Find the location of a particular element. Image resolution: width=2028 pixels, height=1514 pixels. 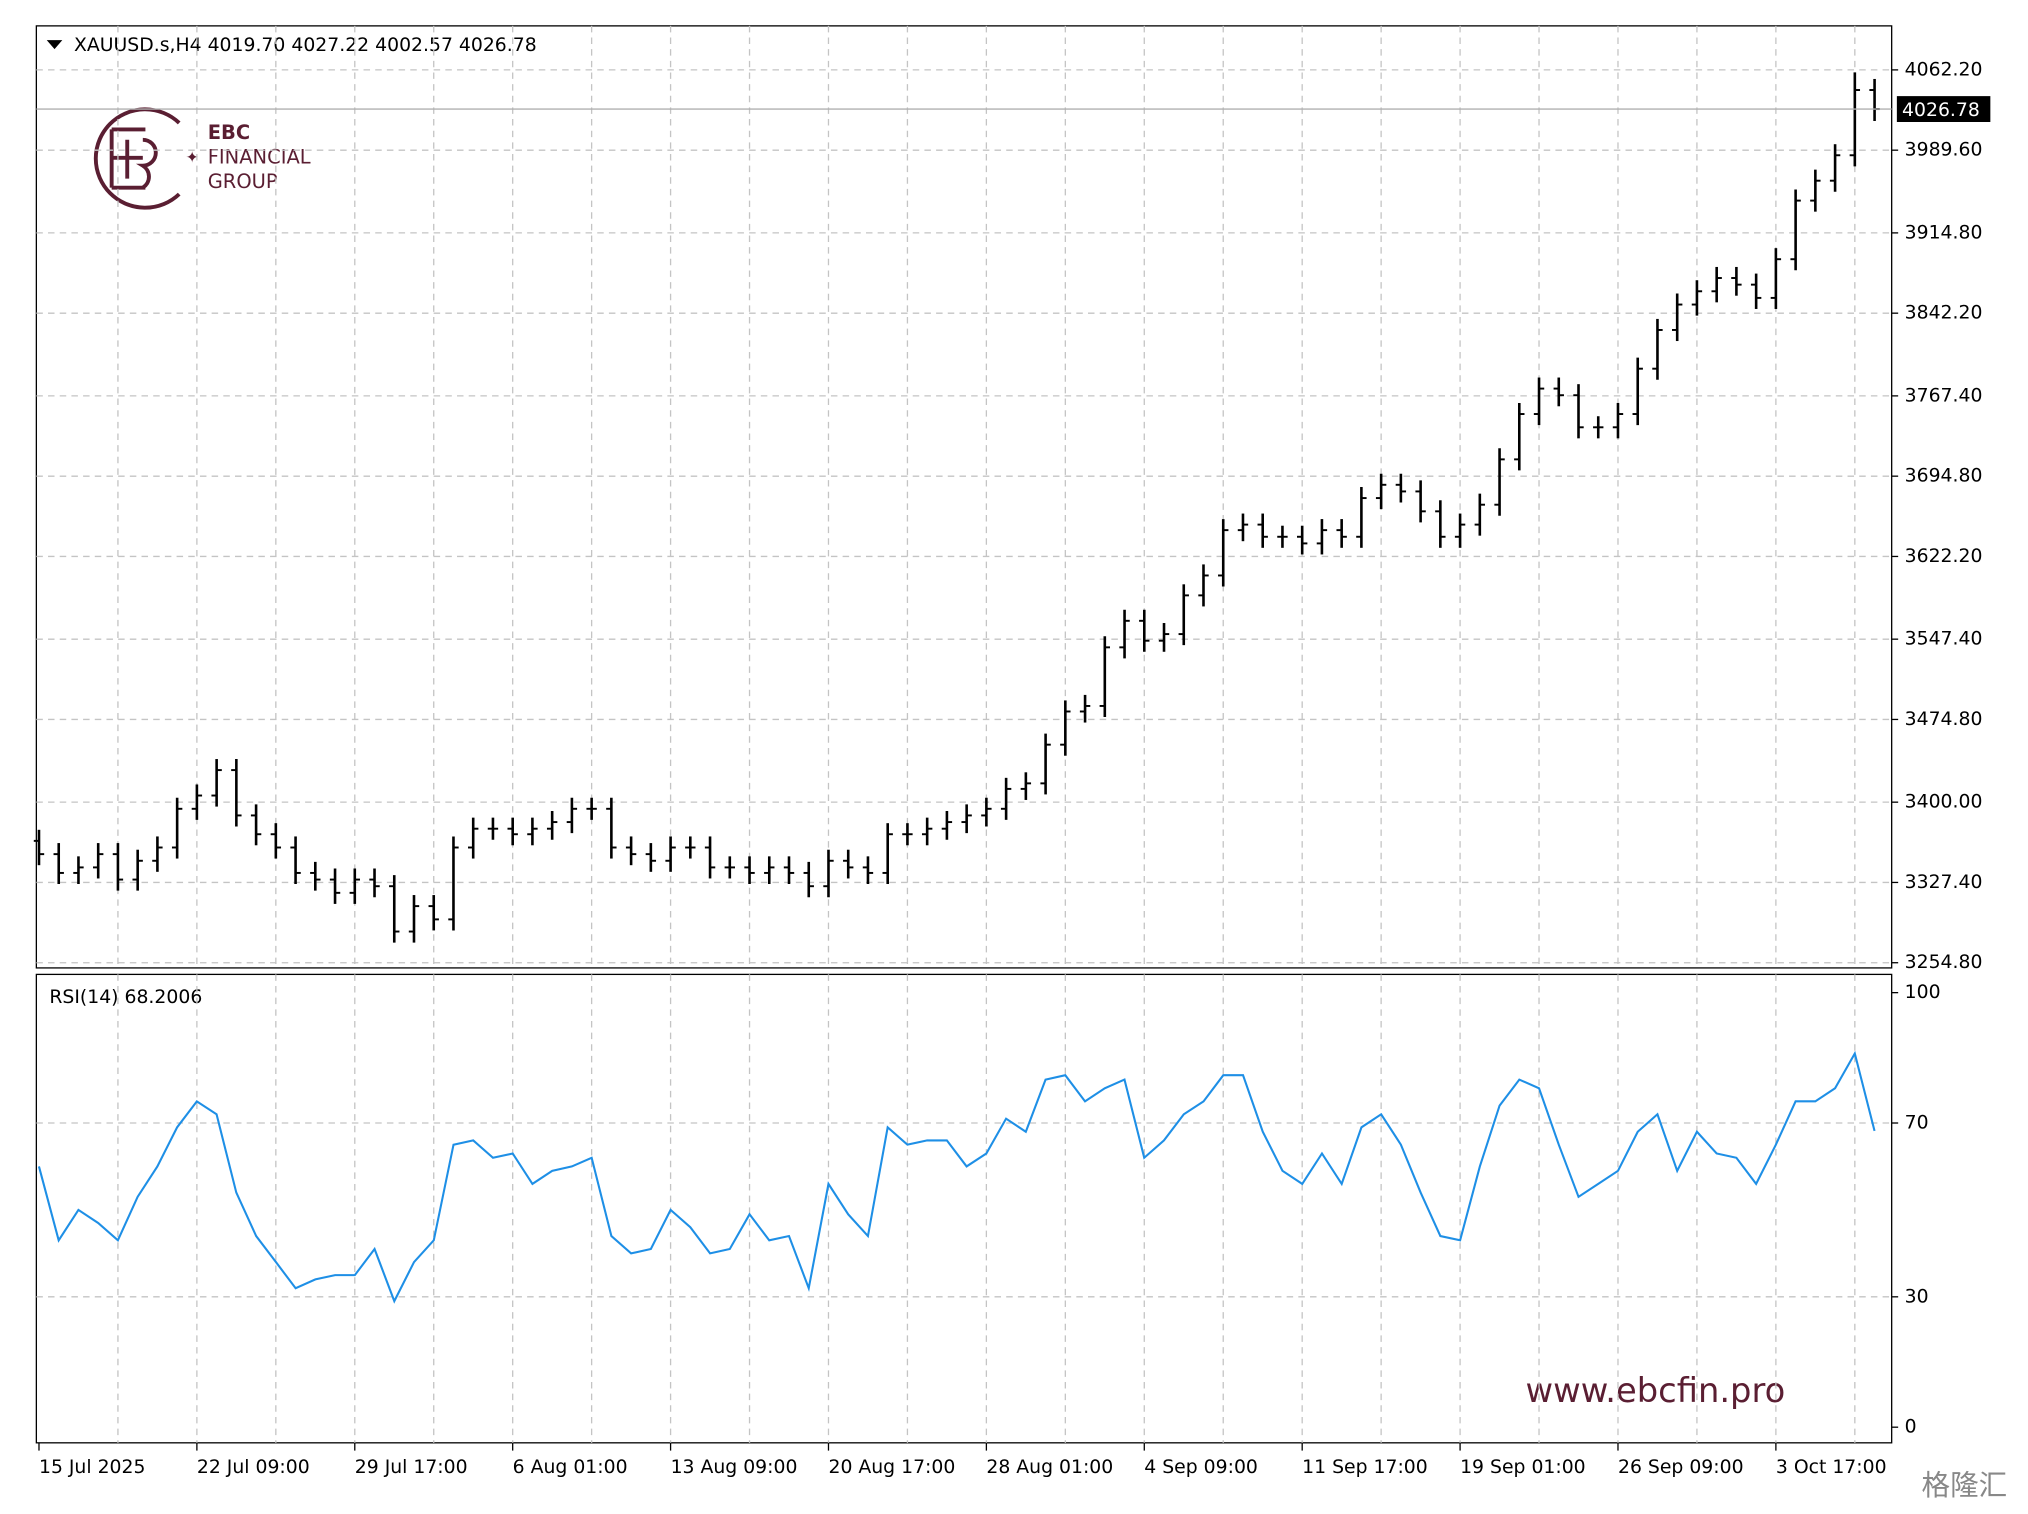

x-tick-label: 22 Jul 09:00 is located at coordinates (253, 1467).